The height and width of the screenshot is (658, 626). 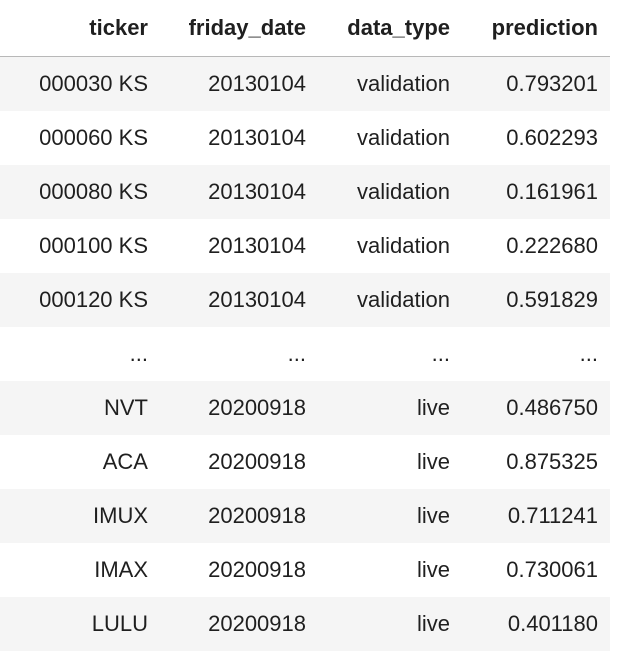 I want to click on table-row: 000080 KS 20130104 validation 0.161961, so click(x=305, y=192).